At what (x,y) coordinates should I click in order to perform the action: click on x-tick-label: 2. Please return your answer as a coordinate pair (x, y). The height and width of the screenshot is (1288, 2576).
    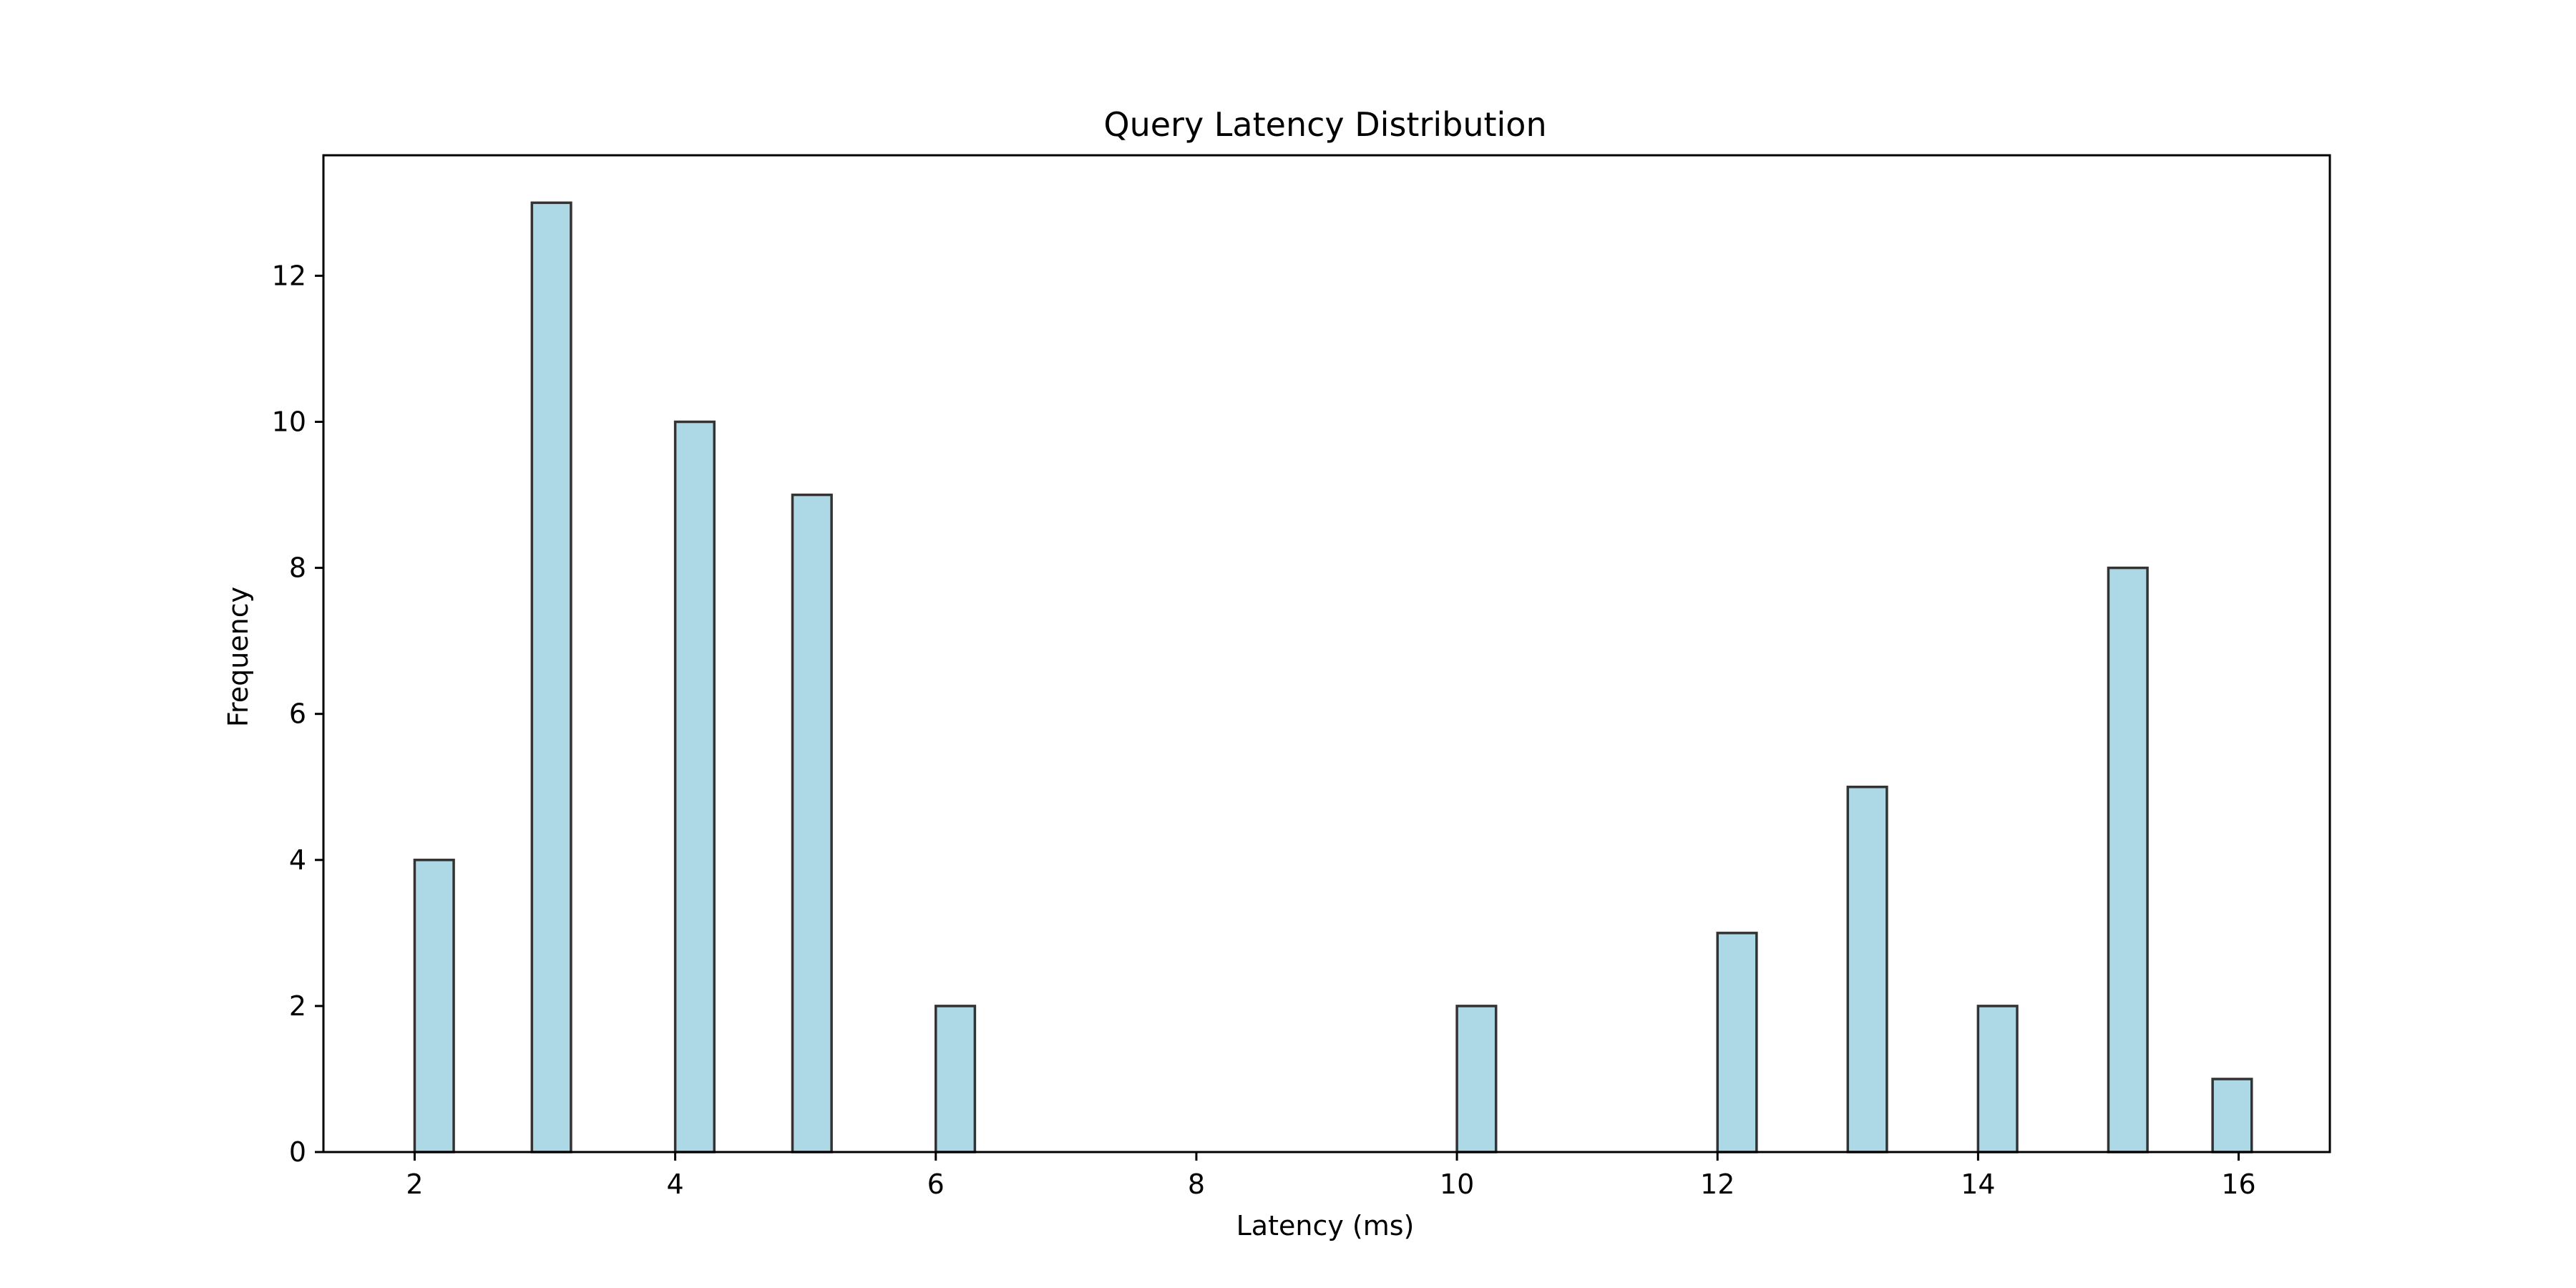
    Looking at the image, I should click on (414, 1184).